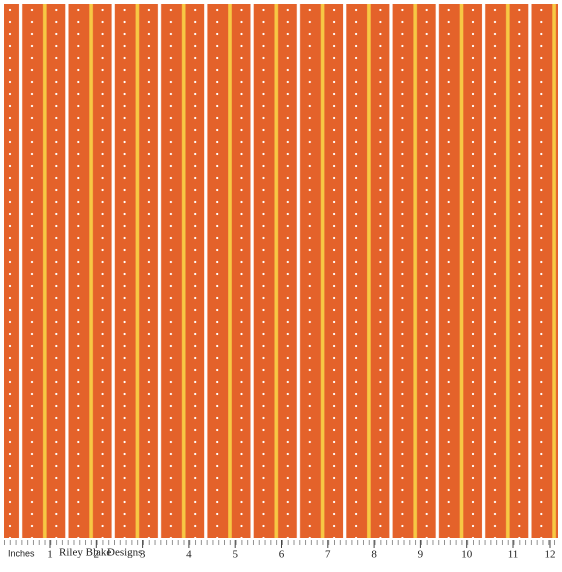 The height and width of the screenshot is (572, 562). I want to click on unit-label: Inches, so click(21, 553).